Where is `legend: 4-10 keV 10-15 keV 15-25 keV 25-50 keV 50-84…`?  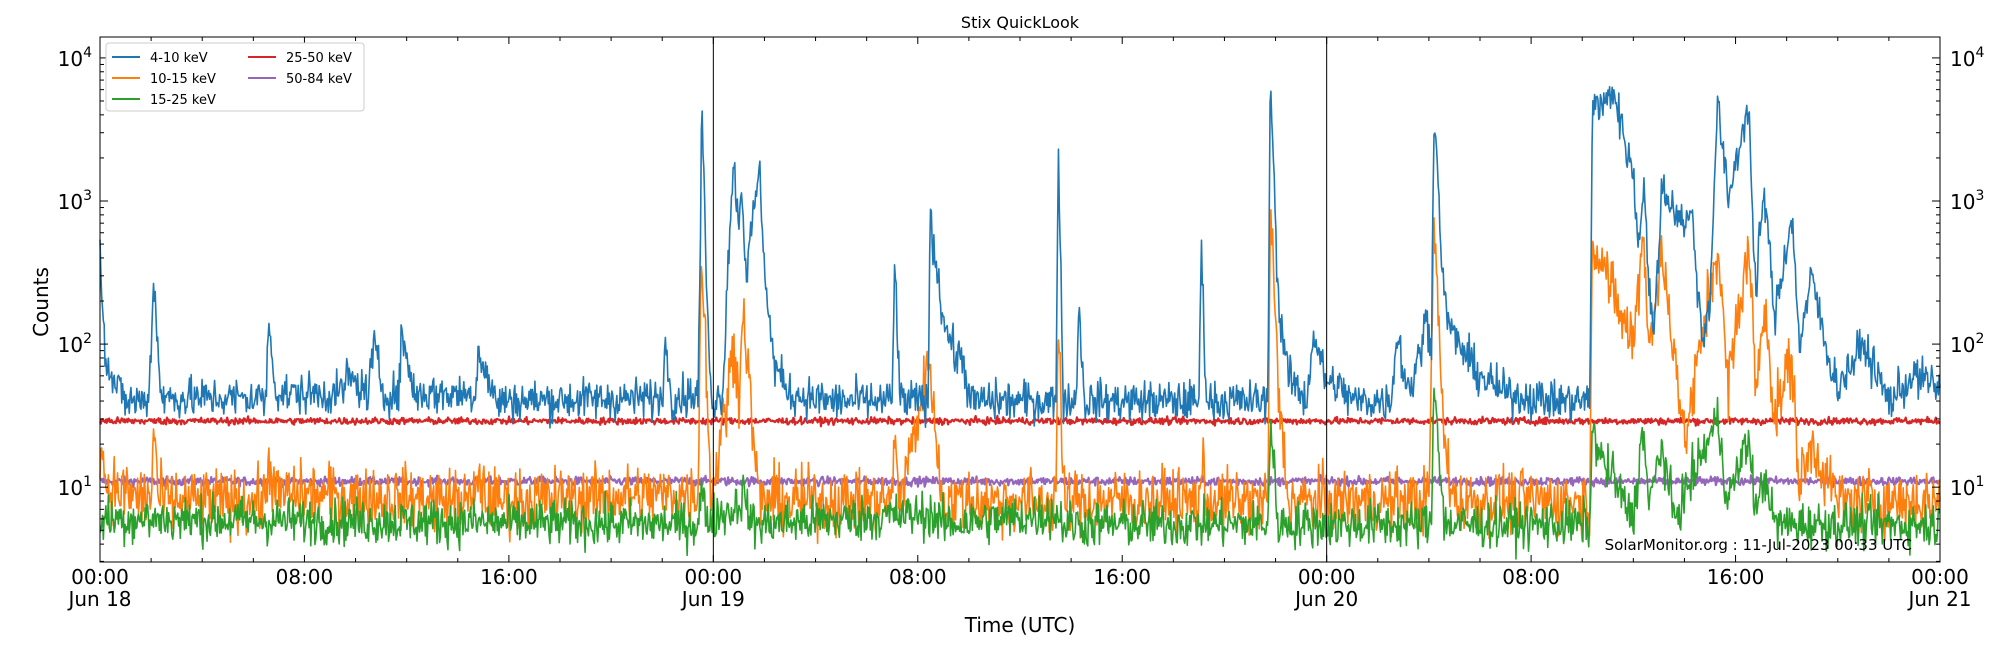
legend: 4-10 keV 10-15 keV 15-25 keV 25-50 keV 50-84… is located at coordinates (235, 77).